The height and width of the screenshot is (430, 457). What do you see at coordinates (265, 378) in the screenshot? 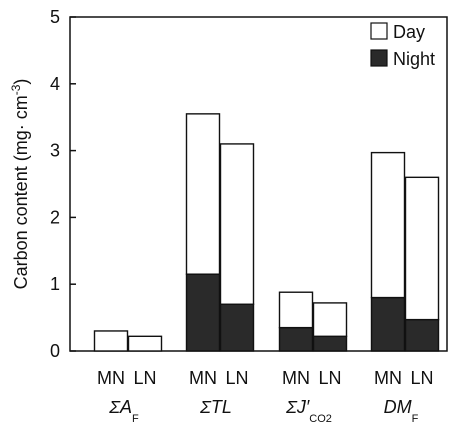
I see `category-labels: MN LN MN LN MN LN MN LN` at bounding box center [265, 378].